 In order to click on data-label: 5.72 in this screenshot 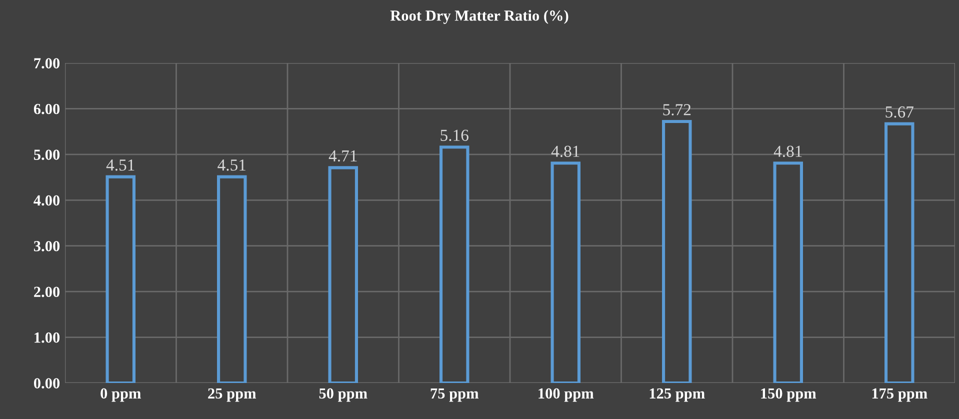, I will do `click(677, 110)`.